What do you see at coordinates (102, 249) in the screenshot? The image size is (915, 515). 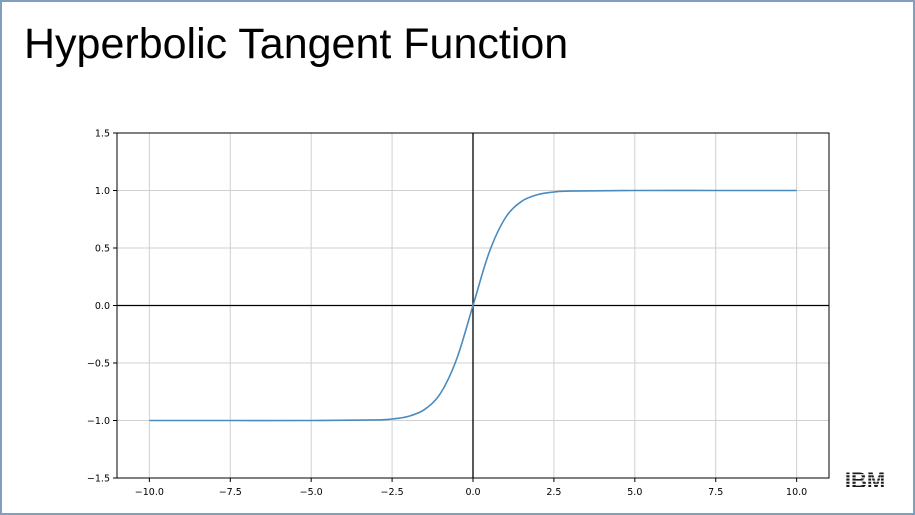 I see `y-tick-label: 0.5` at bounding box center [102, 249].